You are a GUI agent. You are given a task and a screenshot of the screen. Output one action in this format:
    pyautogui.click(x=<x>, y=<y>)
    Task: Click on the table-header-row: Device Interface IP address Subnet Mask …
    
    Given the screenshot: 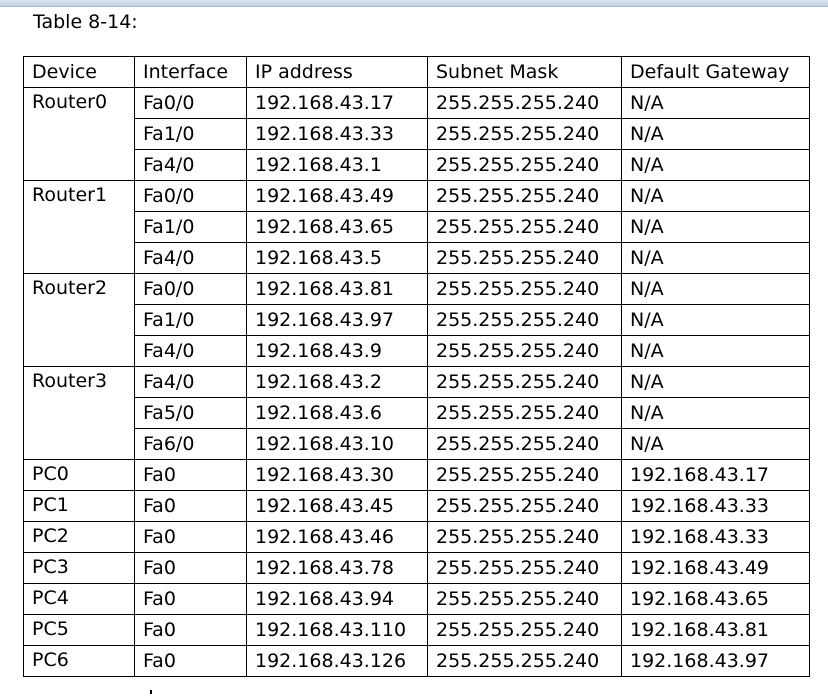 What is the action you would take?
    pyautogui.click(x=416, y=72)
    